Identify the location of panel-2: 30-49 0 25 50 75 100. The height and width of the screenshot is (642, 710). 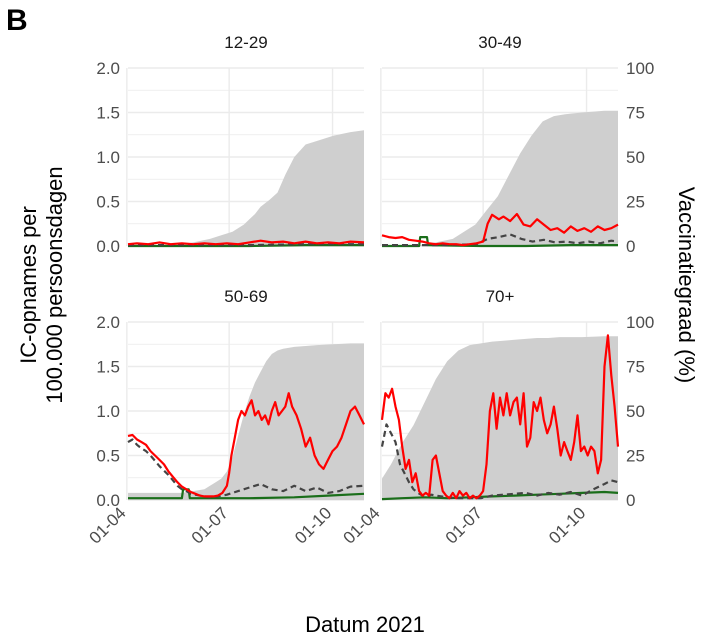
(517, 144).